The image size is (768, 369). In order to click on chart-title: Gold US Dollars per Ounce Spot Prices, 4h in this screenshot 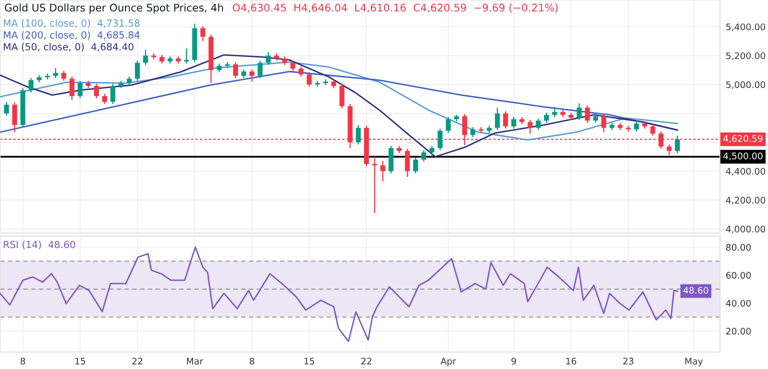, I will do `click(113, 8)`.